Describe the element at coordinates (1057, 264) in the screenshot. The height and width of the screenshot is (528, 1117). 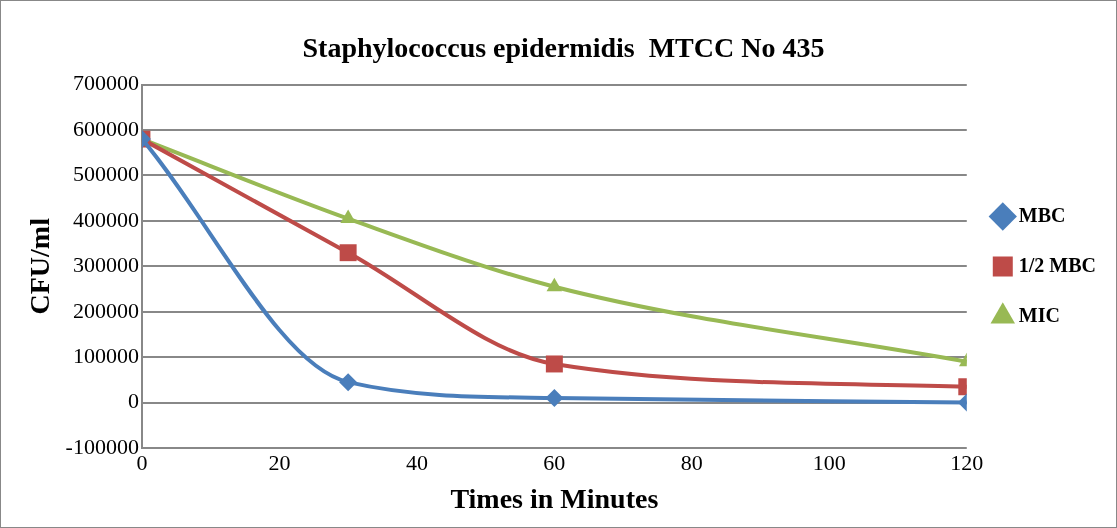
I see `legend-label: 1/2 MBC` at that location.